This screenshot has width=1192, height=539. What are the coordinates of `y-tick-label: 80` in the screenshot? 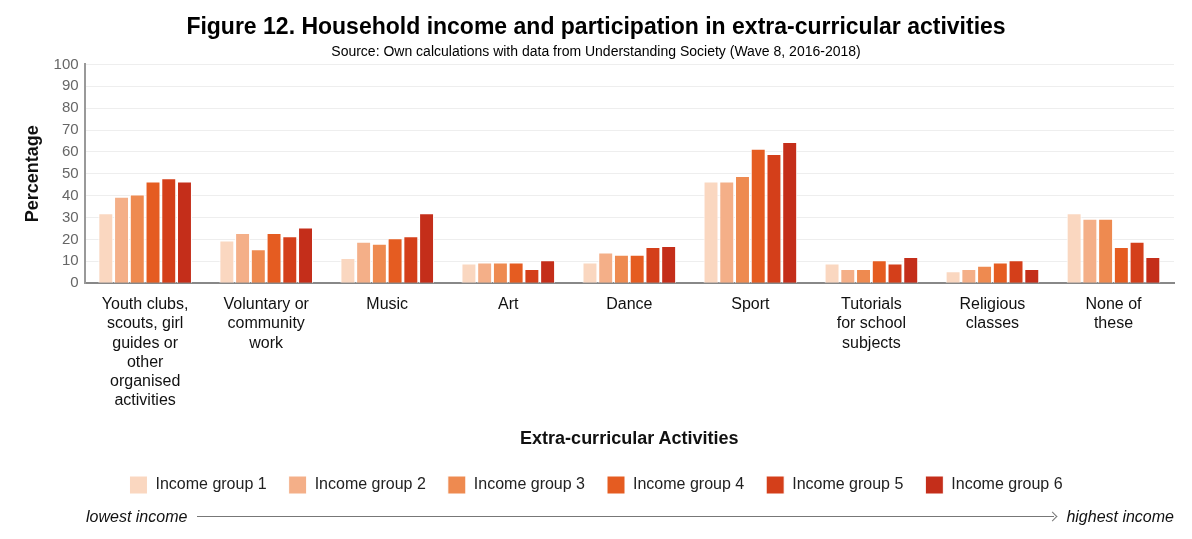 It's located at (70, 107).